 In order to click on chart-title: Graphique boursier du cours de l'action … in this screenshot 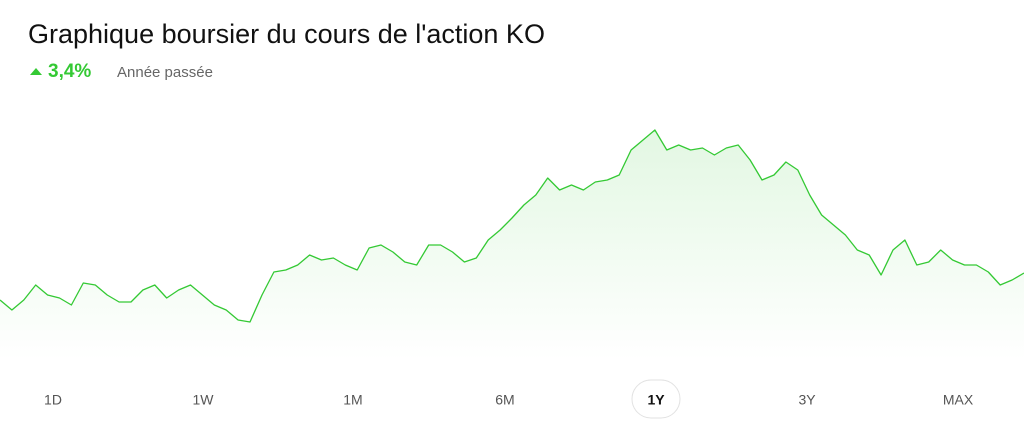, I will do `click(286, 34)`.